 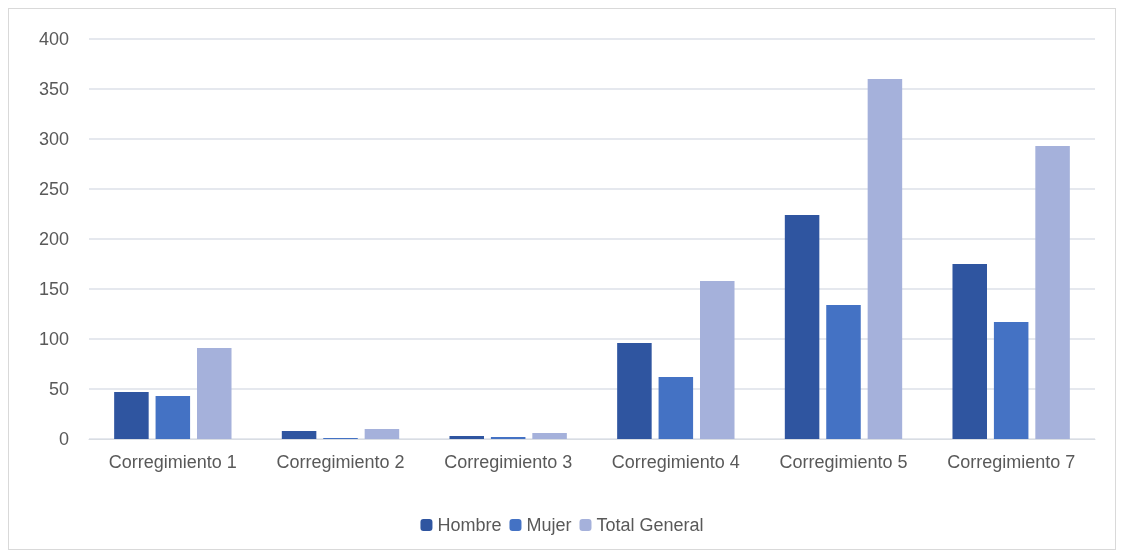 What do you see at coordinates (53, 39) in the screenshot?
I see `y-tick-label: 400` at bounding box center [53, 39].